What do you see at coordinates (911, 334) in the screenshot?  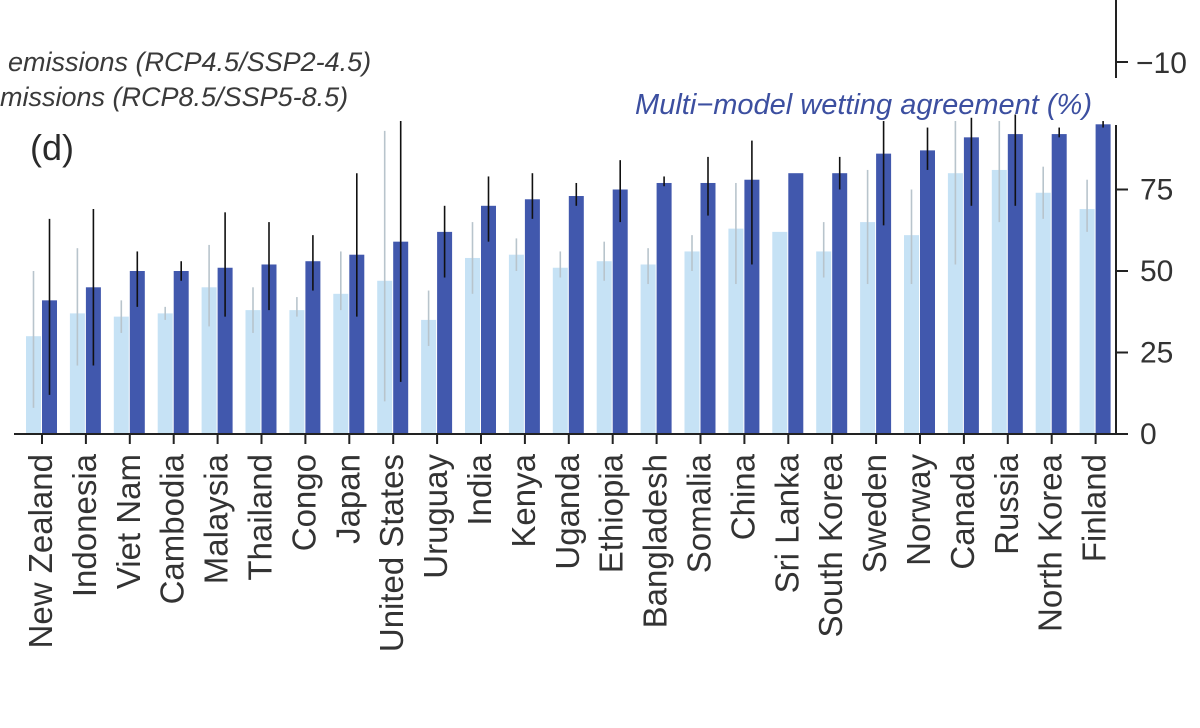 I see `bar-rcp45-norway` at bounding box center [911, 334].